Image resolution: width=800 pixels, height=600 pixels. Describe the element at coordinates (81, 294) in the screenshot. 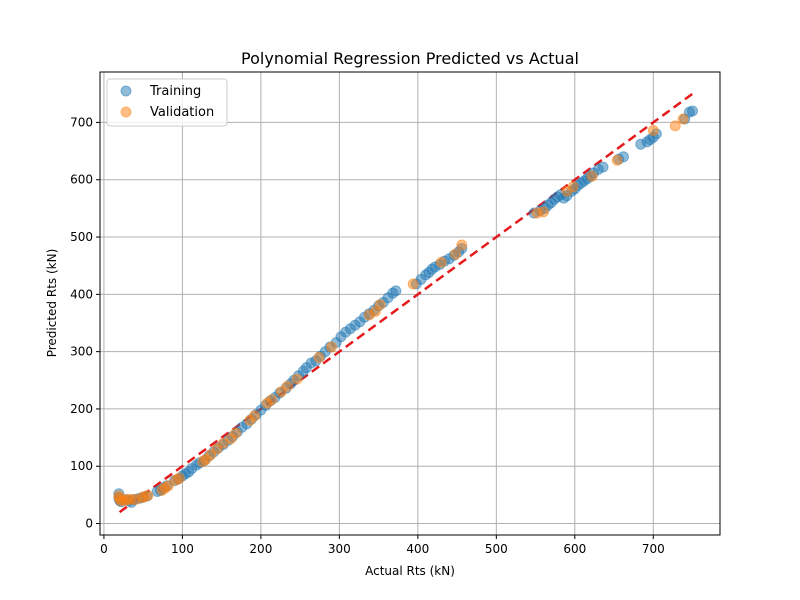

I see `y-tick-label: 400` at that location.